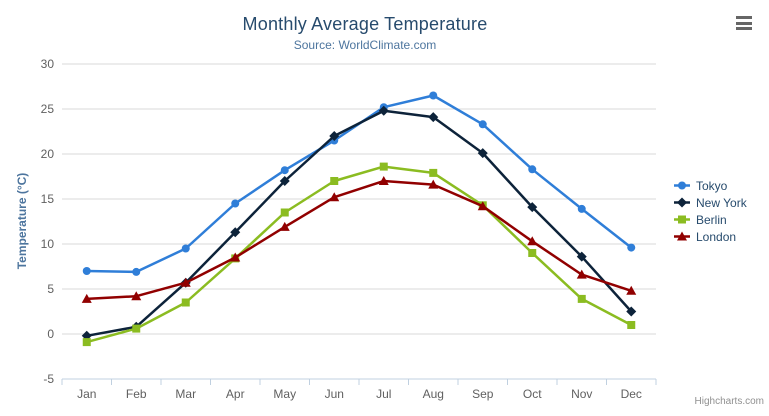 This screenshot has width=769, height=416. What do you see at coordinates (581, 394) in the screenshot?
I see `x-axis-category-label: Nov` at bounding box center [581, 394].